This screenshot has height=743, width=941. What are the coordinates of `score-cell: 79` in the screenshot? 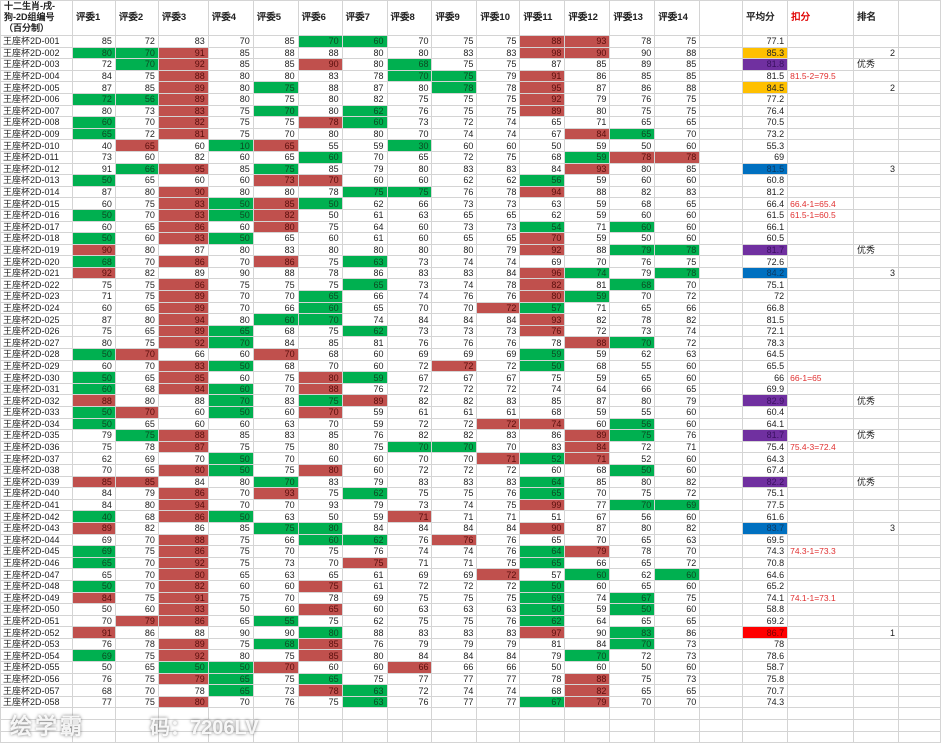 It's located at (498, 250).